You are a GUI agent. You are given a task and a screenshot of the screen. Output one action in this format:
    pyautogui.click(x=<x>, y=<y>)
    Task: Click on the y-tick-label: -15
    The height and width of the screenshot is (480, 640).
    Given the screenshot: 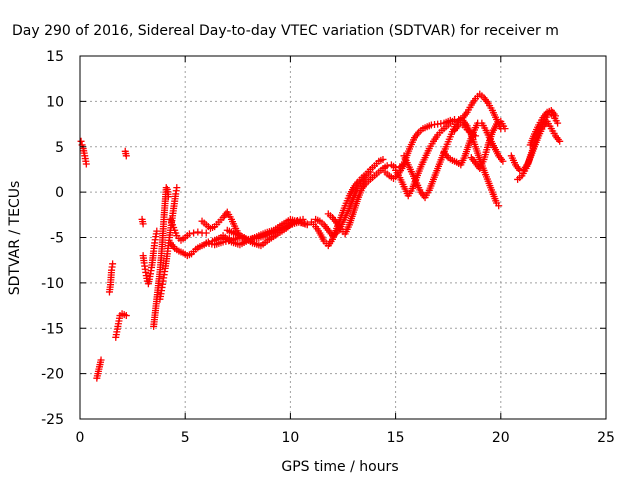 What is the action you would take?
    pyautogui.click(x=52, y=329)
    